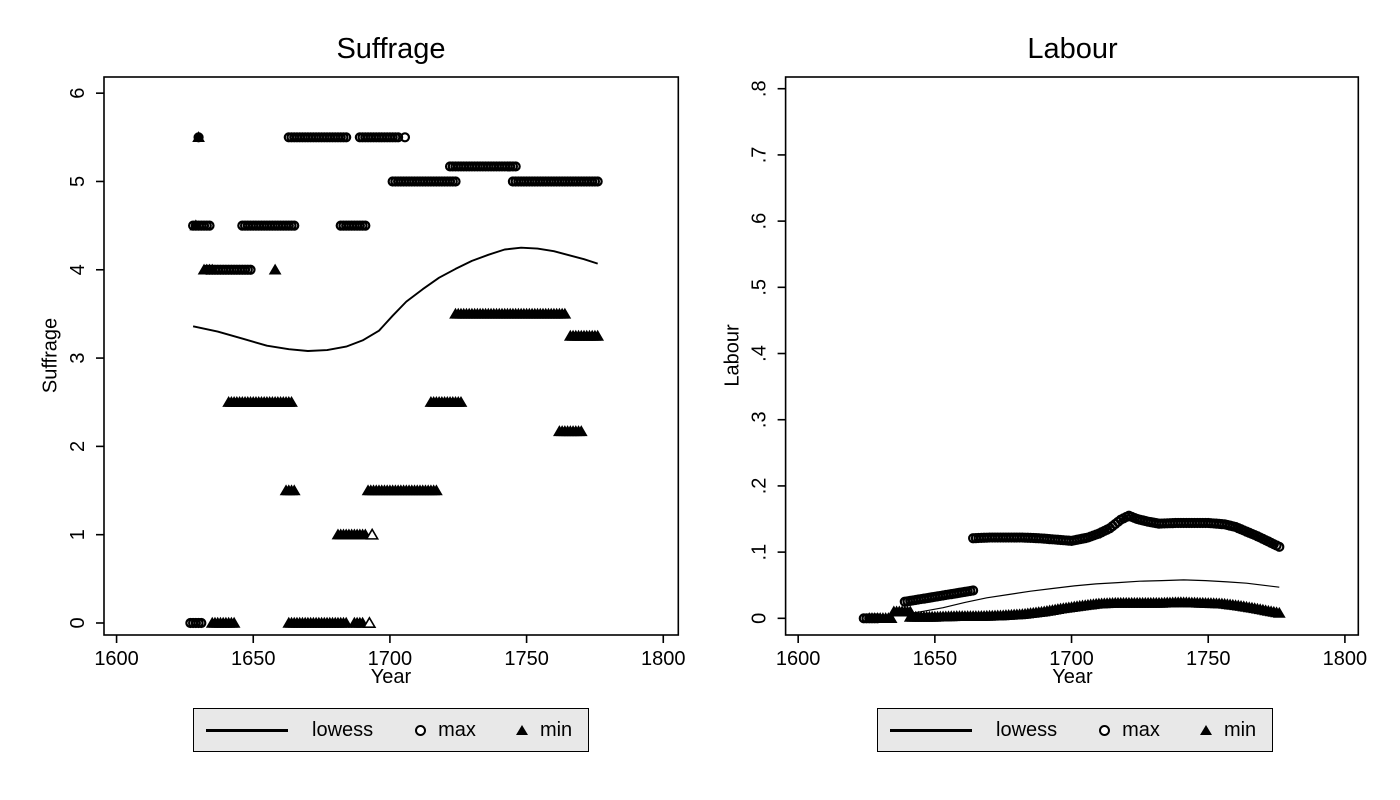 This screenshot has width=1400, height=800. What do you see at coordinates (78, 358) in the screenshot?
I see `y-tick-label: 3` at bounding box center [78, 358].